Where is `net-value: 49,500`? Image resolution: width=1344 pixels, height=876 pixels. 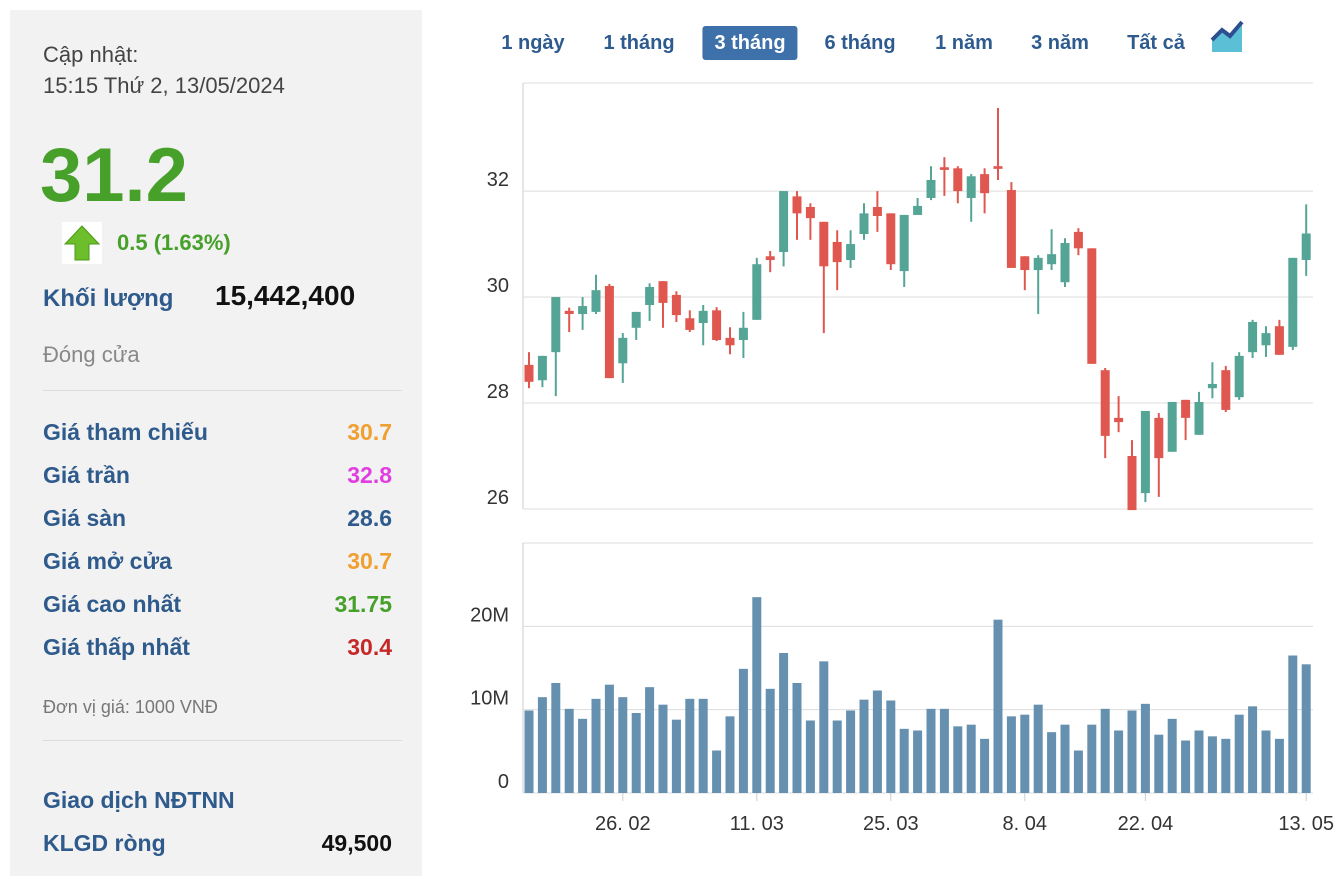
net-value: 49,500 is located at coordinates (356, 843).